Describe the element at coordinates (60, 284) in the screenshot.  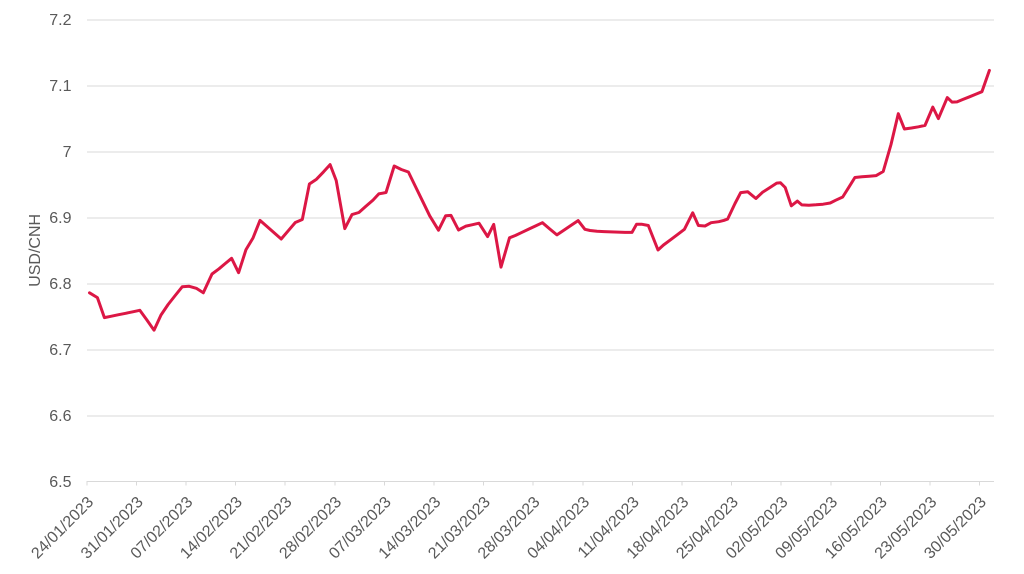
I see `svg-text: 6.8` at that location.